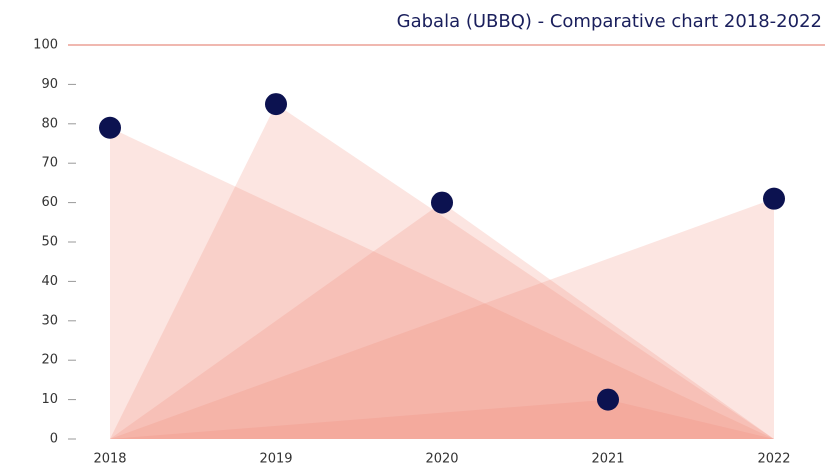 This screenshot has height=469, width=833. Describe the element at coordinates (109, 459) in the screenshot. I see `x-tick-label: 2018` at that location.